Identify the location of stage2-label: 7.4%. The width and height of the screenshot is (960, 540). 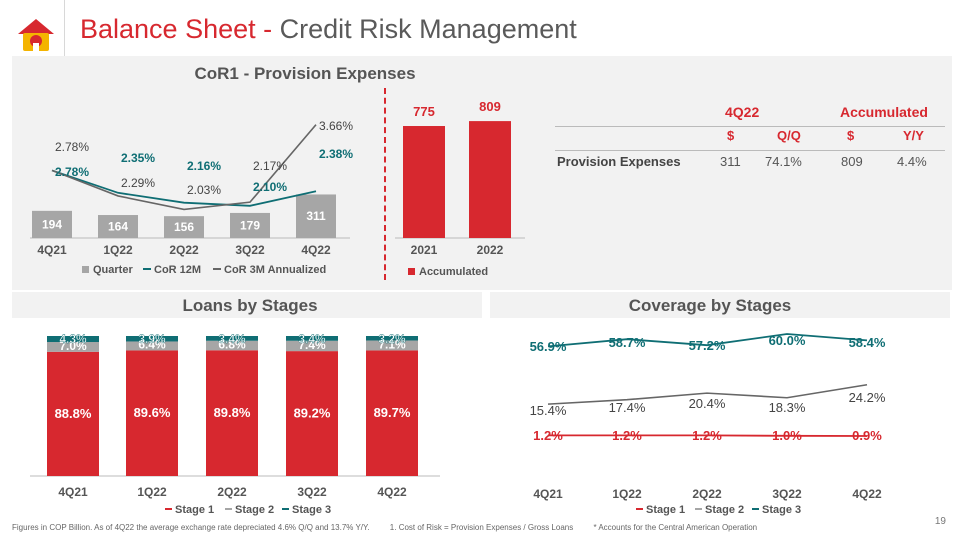
(312, 345).